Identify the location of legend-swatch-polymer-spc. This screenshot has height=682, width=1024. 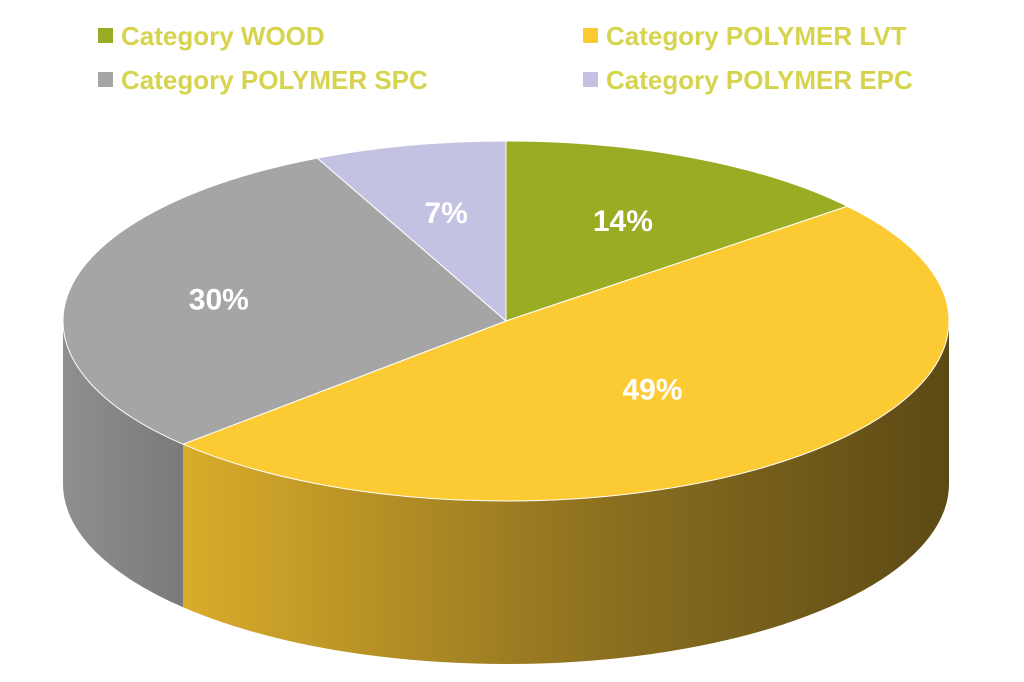
(105, 79).